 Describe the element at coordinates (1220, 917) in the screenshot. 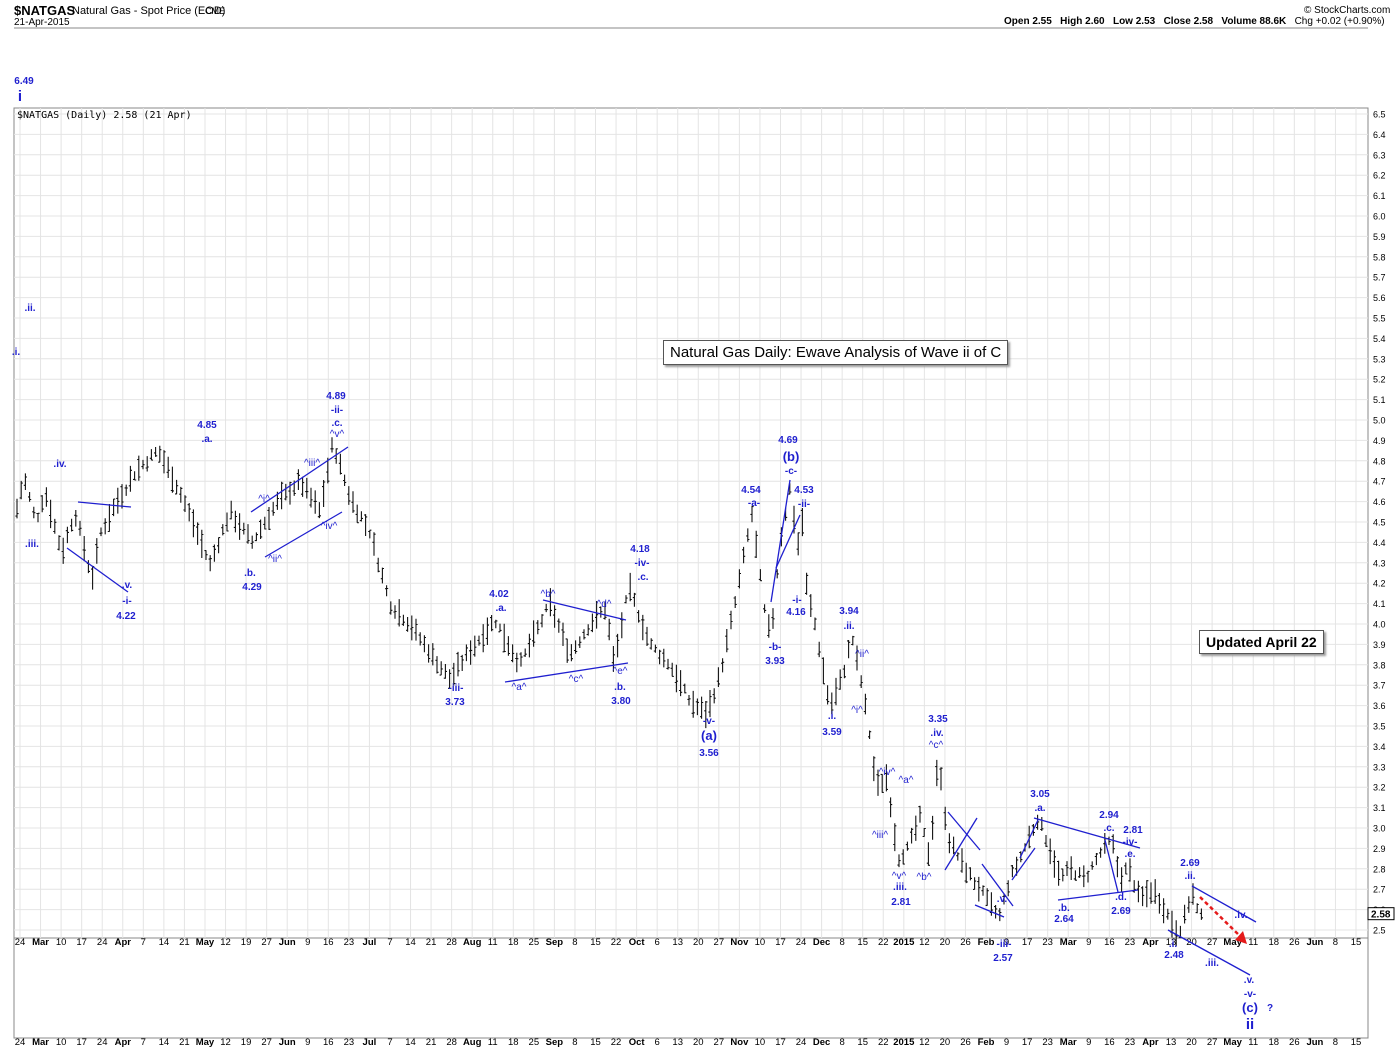

I see `projection-arrow` at that location.